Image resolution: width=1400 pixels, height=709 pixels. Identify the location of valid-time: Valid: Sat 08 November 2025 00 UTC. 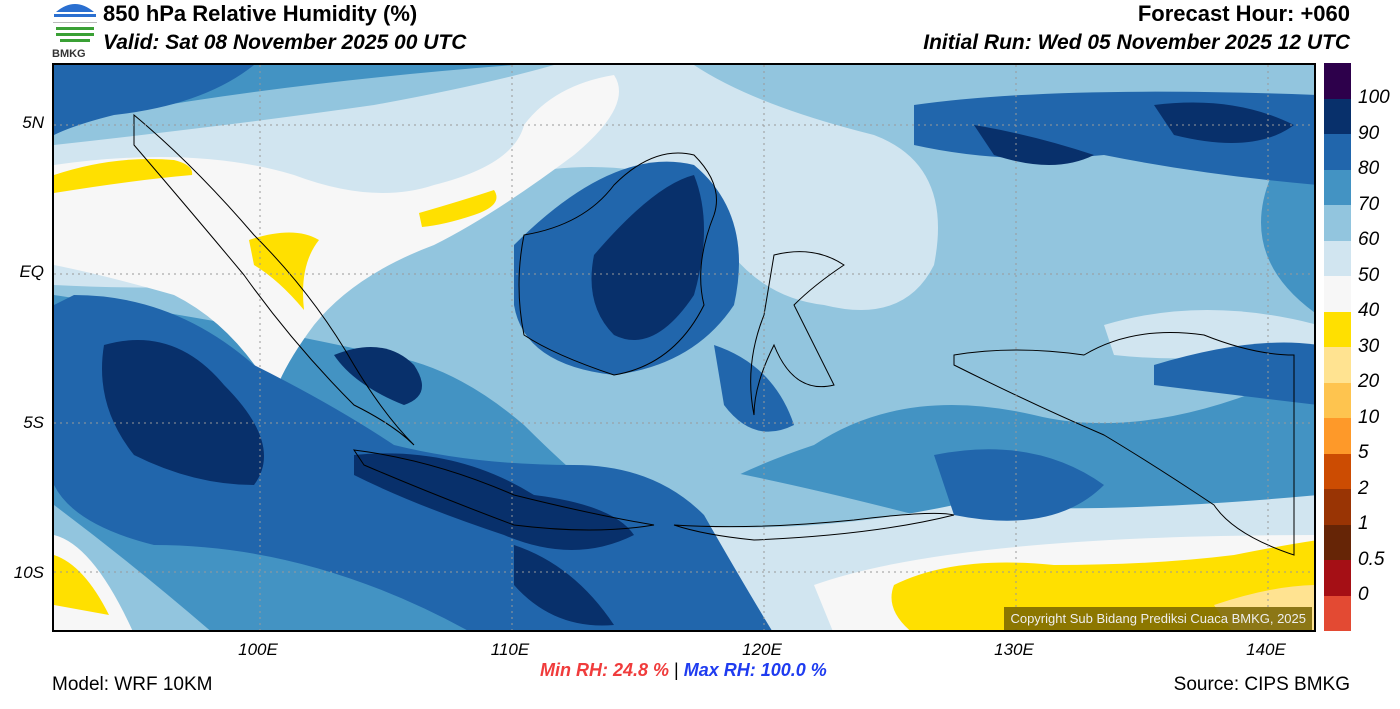
(285, 42).